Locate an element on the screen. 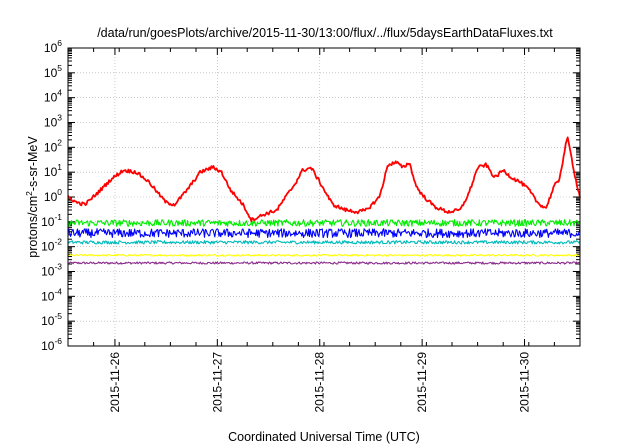  x-axis-label: Coordinated Universal Time (UTC) is located at coordinates (324, 437).